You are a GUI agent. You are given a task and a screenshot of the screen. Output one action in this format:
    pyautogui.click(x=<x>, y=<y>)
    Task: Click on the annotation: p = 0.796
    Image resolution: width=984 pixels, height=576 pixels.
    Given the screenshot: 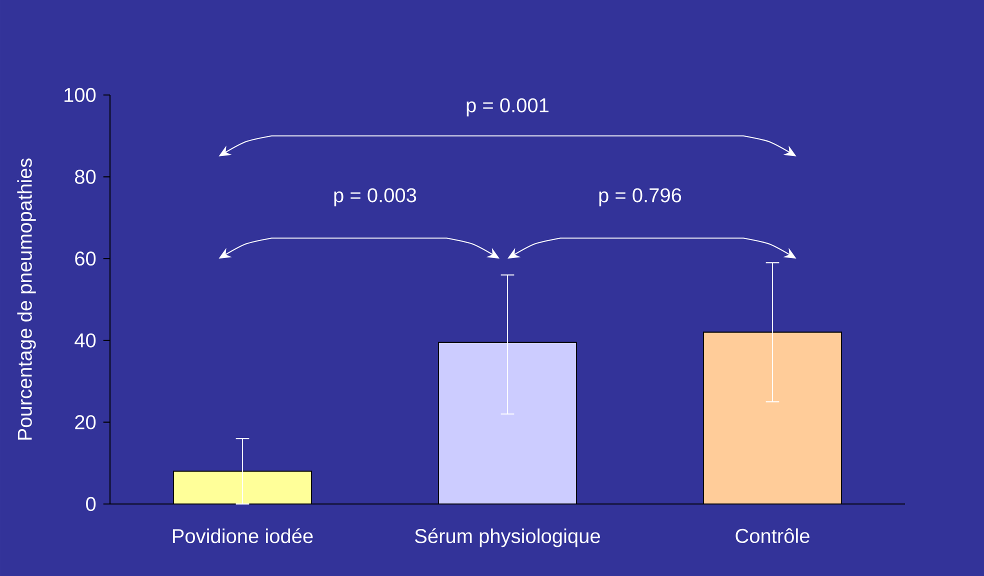 What is the action you would take?
    pyautogui.click(x=640, y=197)
    